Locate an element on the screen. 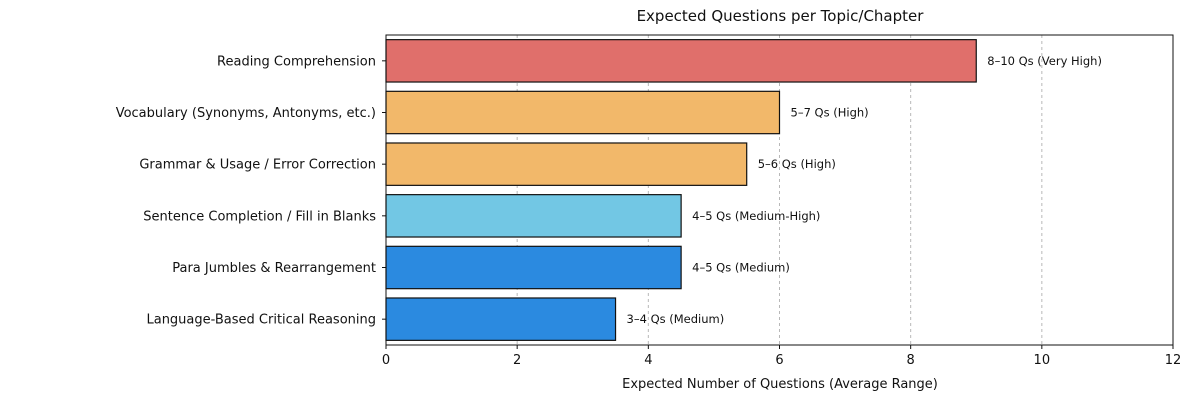 Image resolution: width=1200 pixels, height=400 pixels. bar-data-label: 5–6 Qs (High) is located at coordinates (797, 164).